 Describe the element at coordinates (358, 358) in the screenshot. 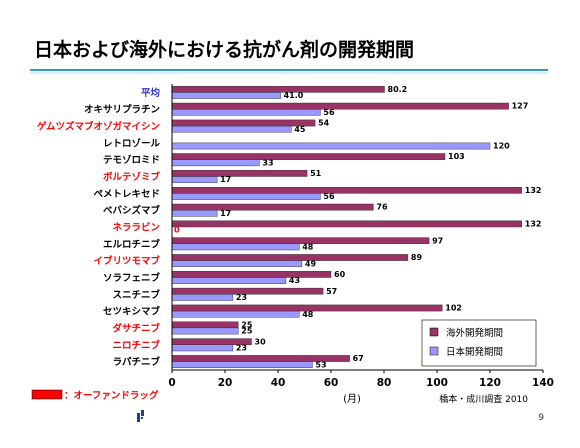

I see `value-label-overseas: 67` at that location.